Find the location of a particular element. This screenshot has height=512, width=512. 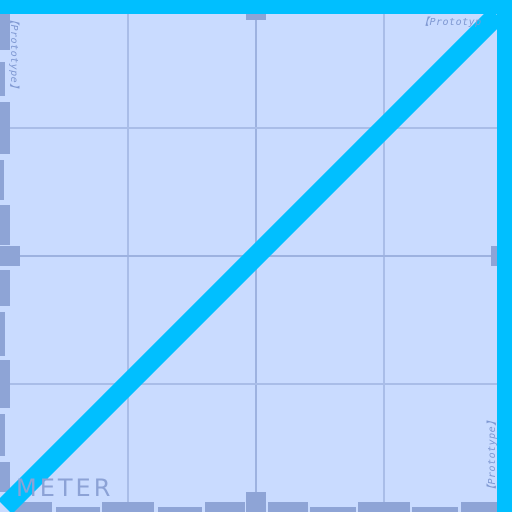

watermark-top-right: 【Prototyp is located at coordinates (450, 22).